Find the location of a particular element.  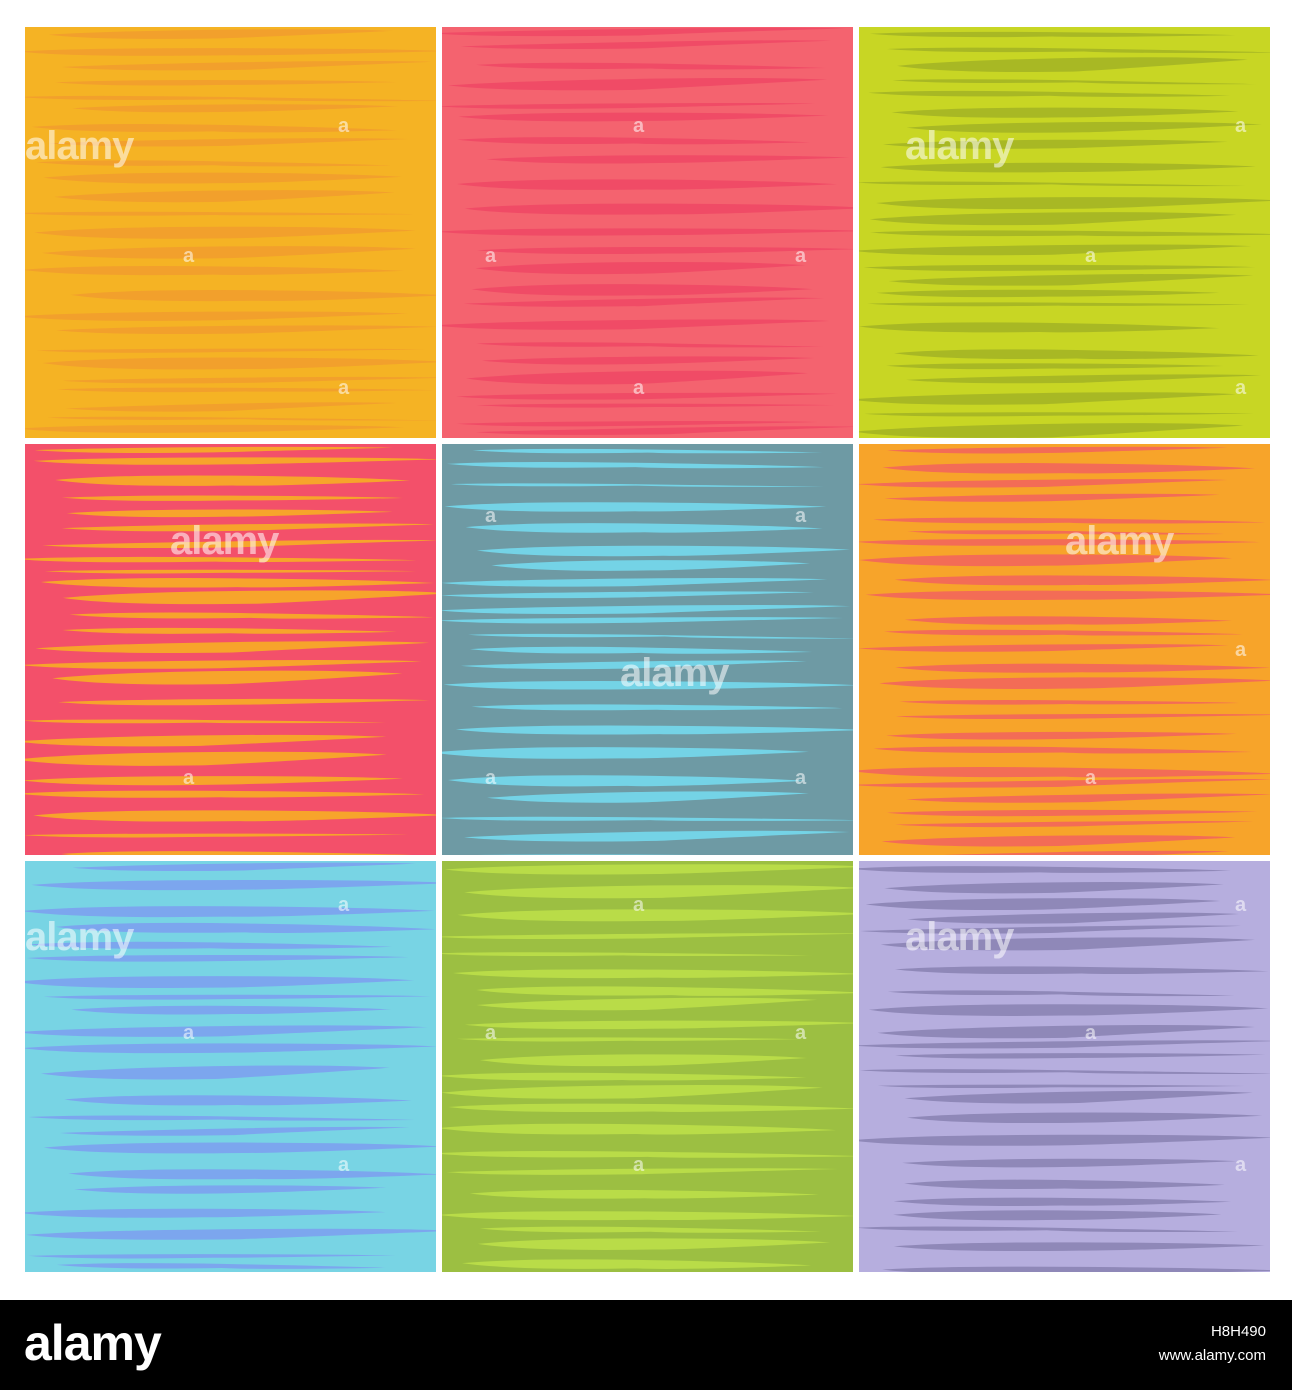

texture-tile-red-orange is located at coordinates (230, 649).